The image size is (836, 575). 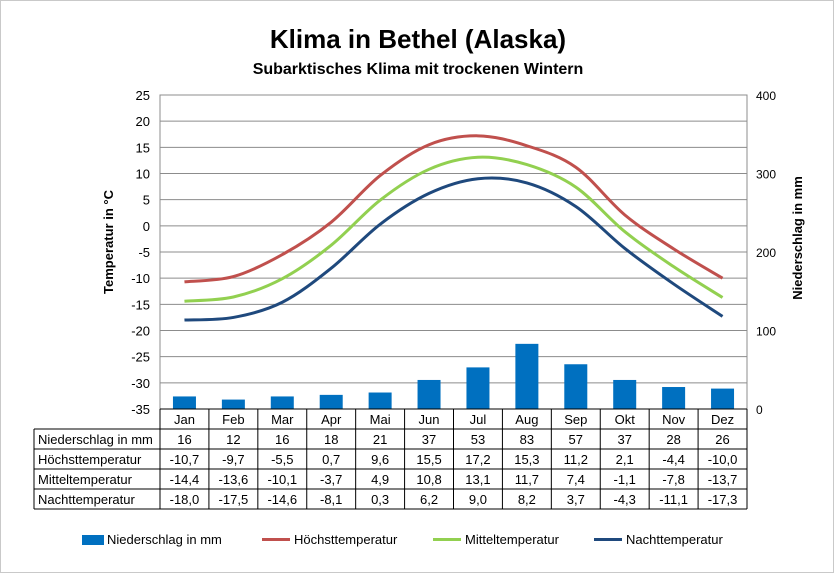 What do you see at coordinates (766, 253) in the screenshot?
I see `y-right-tick-label: 200` at bounding box center [766, 253].